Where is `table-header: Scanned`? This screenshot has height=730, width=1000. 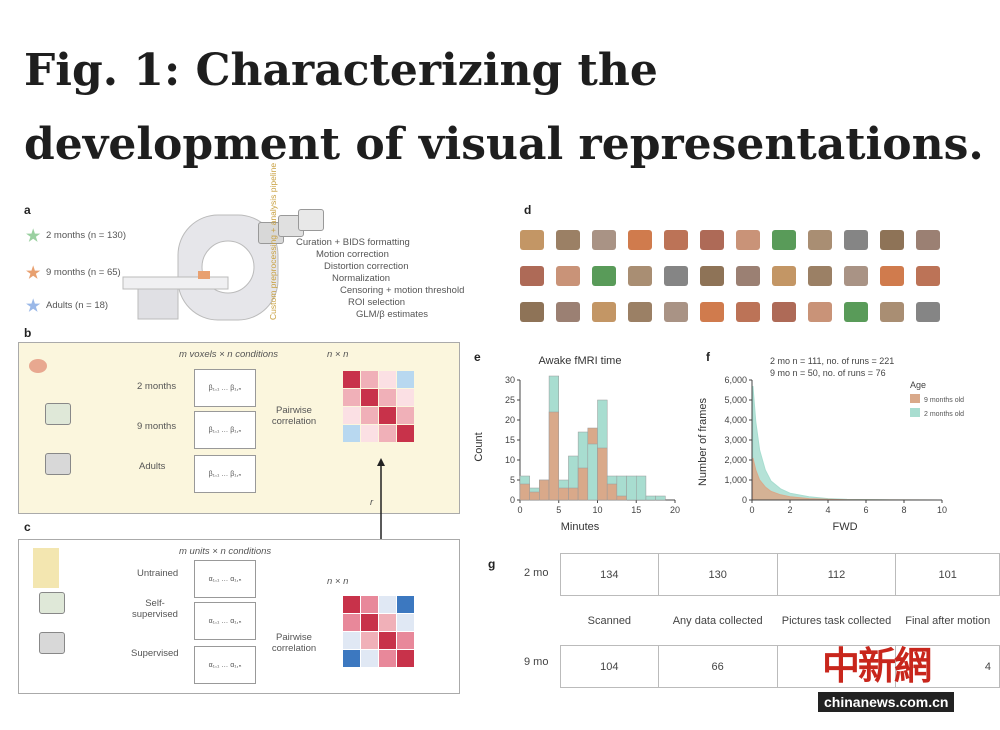 table-header: Scanned is located at coordinates (609, 620).